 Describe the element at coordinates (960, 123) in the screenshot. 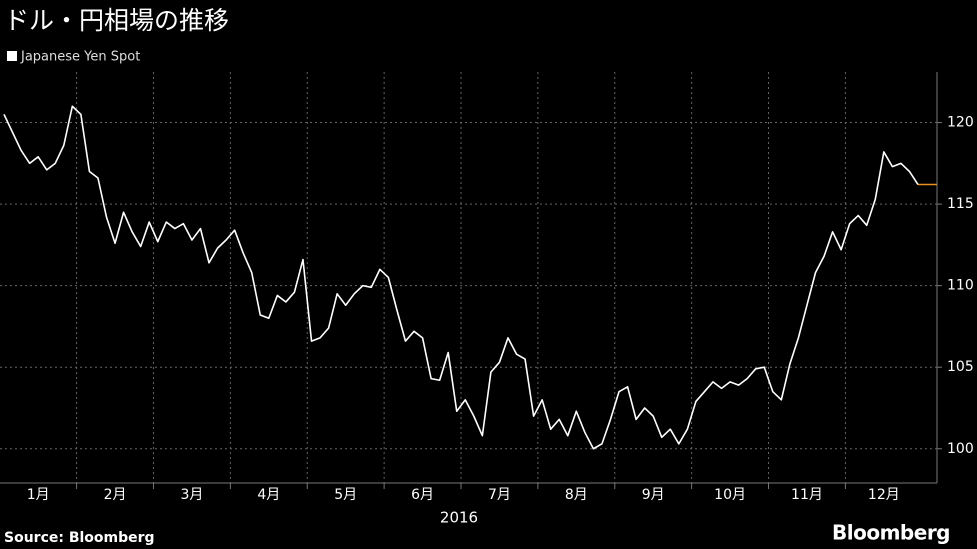

I see `y-tick-label: 120` at that location.